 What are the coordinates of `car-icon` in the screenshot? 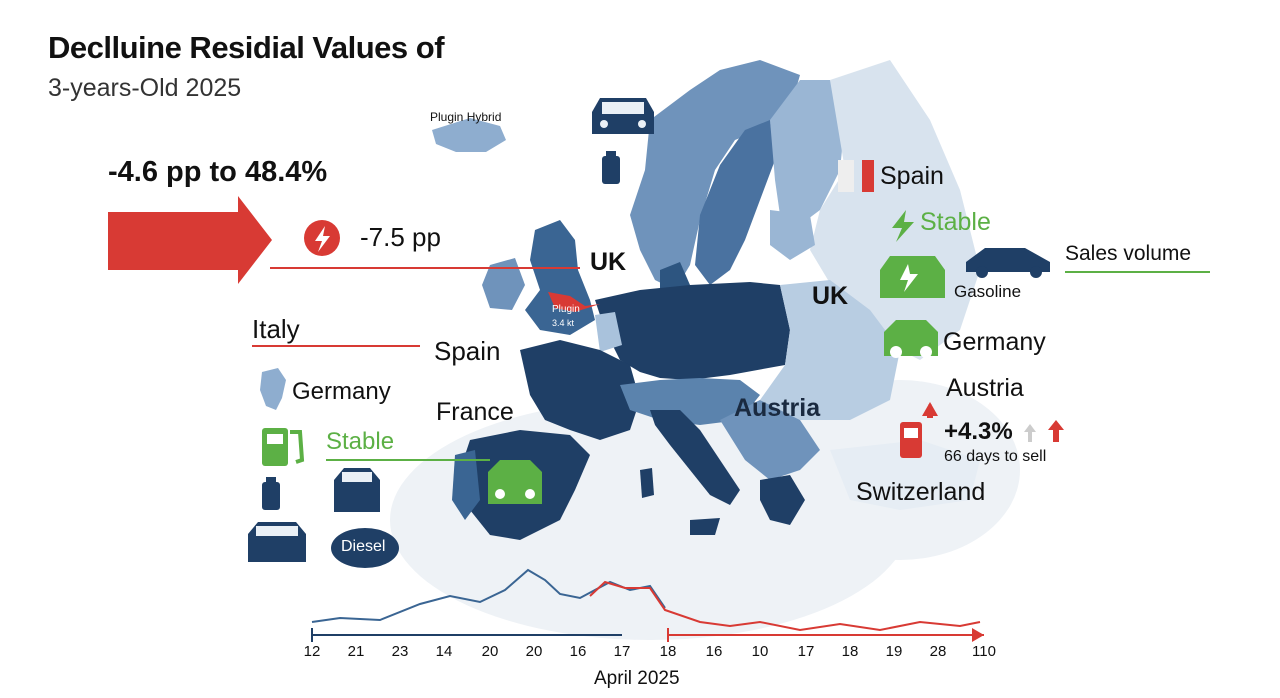 It's located at (623, 116).